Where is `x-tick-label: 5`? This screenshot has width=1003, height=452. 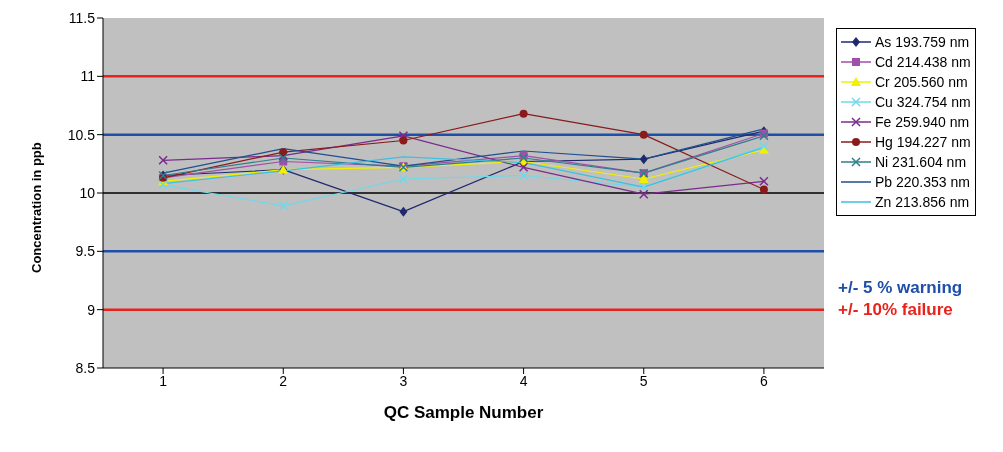
x-tick-label: 5 is located at coordinates (643, 380).